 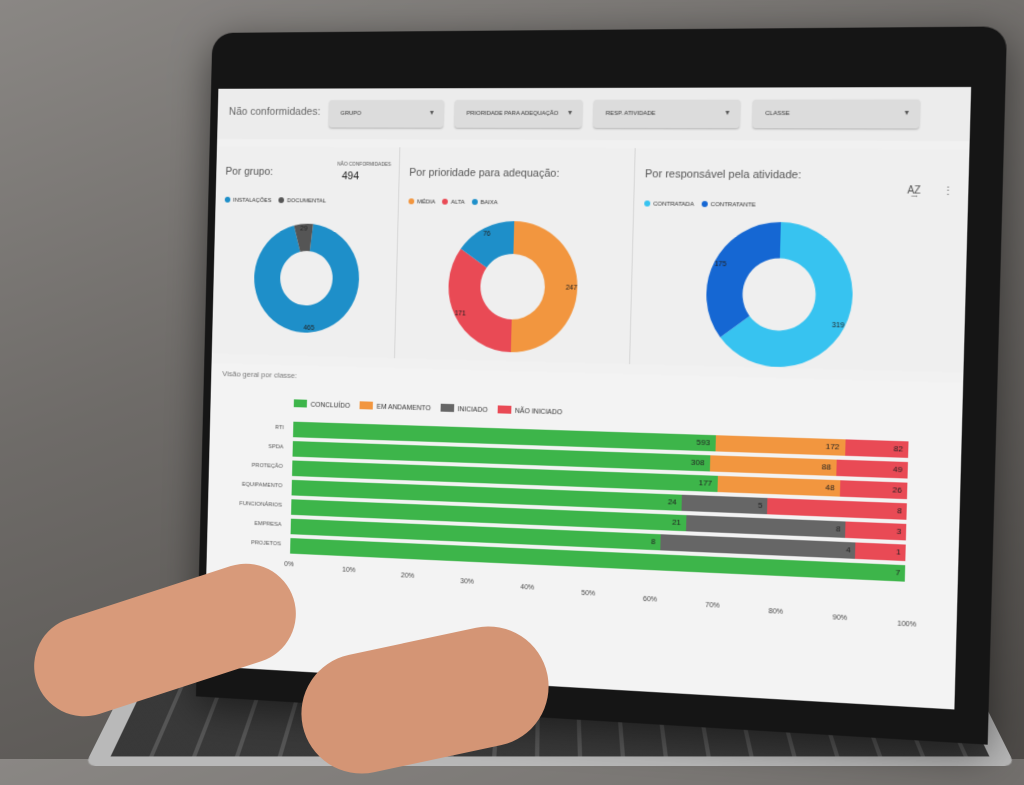 I want to click on bar-value-label: 7, so click(x=897, y=572).